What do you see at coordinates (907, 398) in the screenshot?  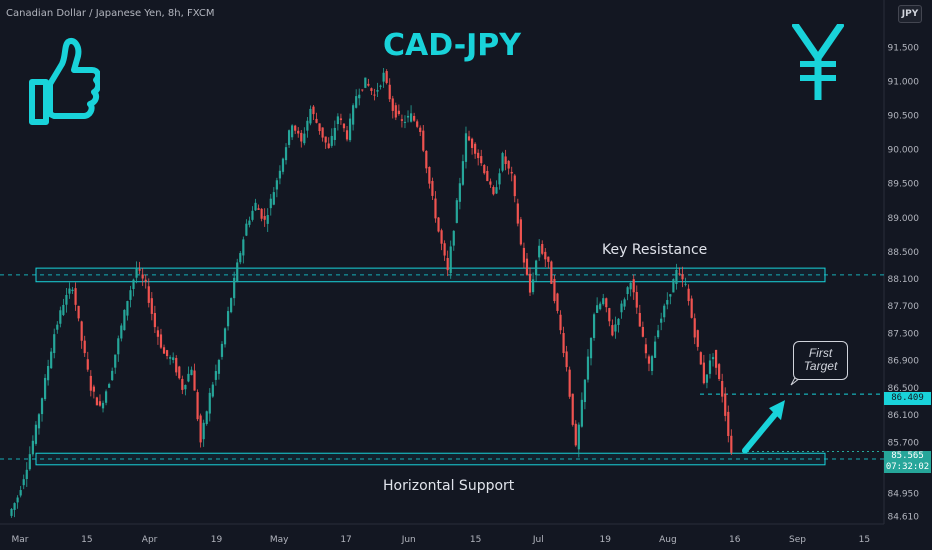 I see `target-price-badge: 86.409` at bounding box center [907, 398].